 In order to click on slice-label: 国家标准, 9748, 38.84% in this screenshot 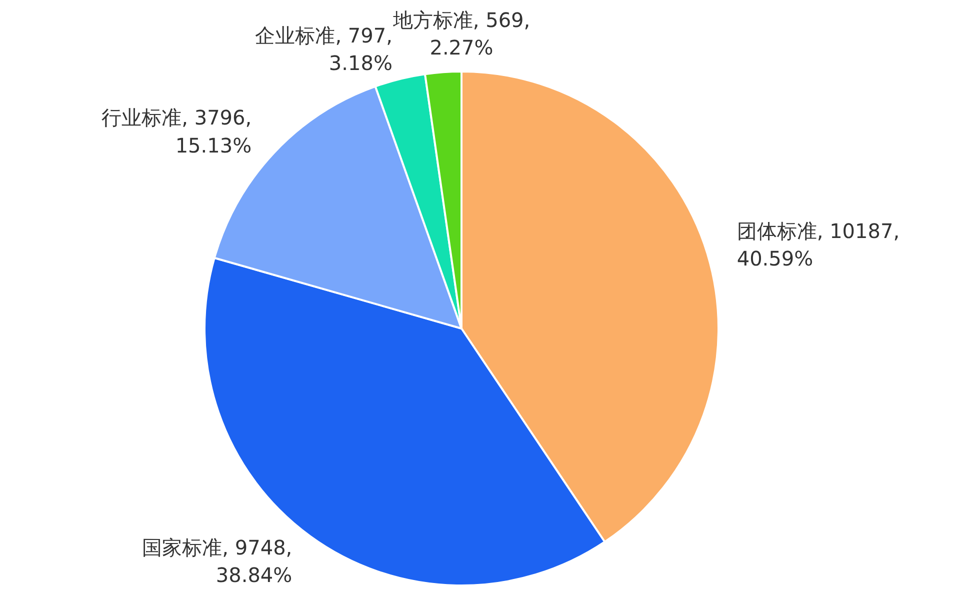, I will do `click(217, 561)`.